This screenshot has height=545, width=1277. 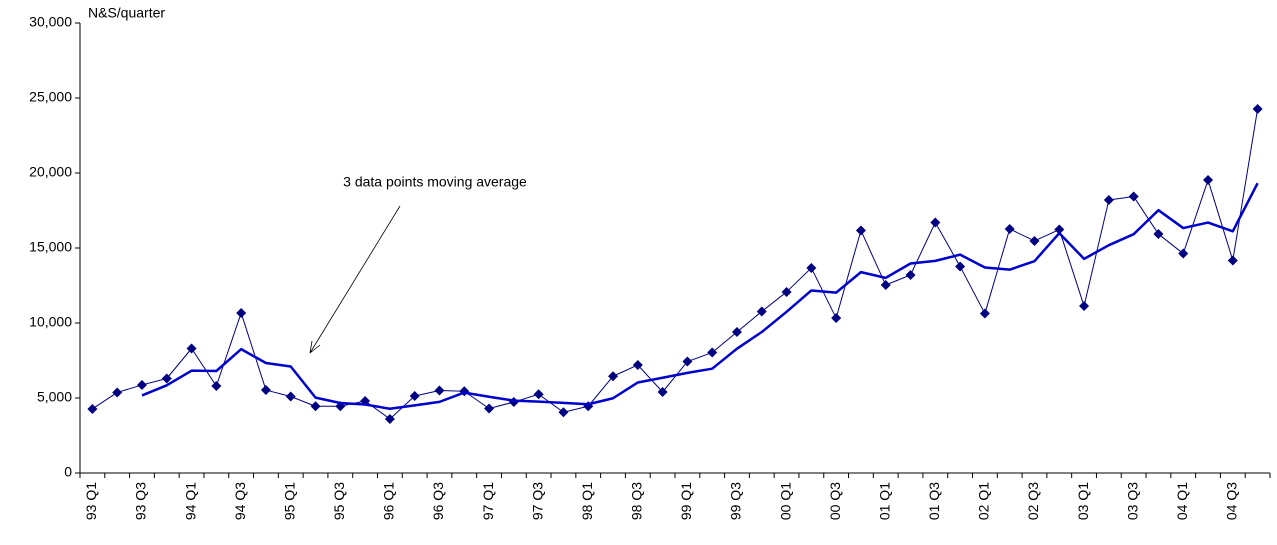 What do you see at coordinates (1182, 501) in the screenshot?
I see `x-tick-label: 04 Q1` at bounding box center [1182, 501].